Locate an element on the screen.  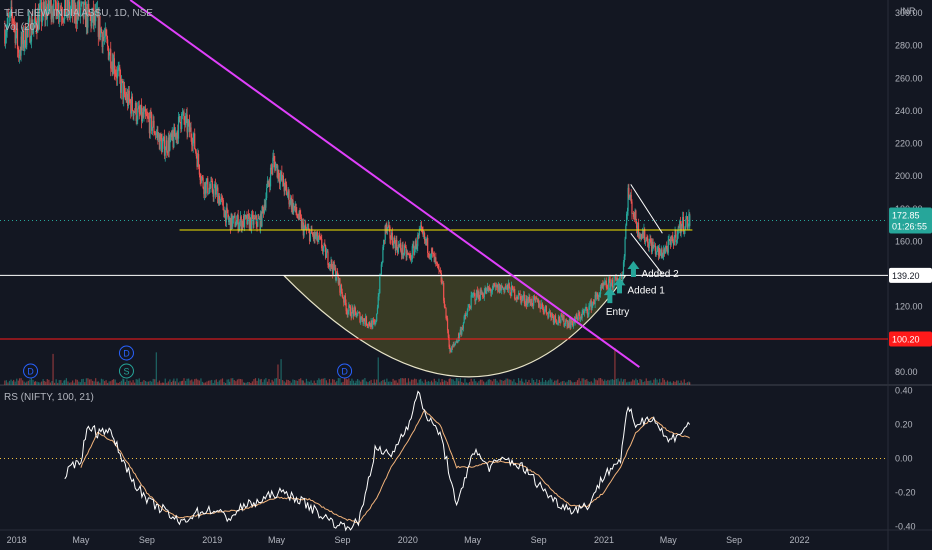
last-price-tag is located at coordinates (910, 220).